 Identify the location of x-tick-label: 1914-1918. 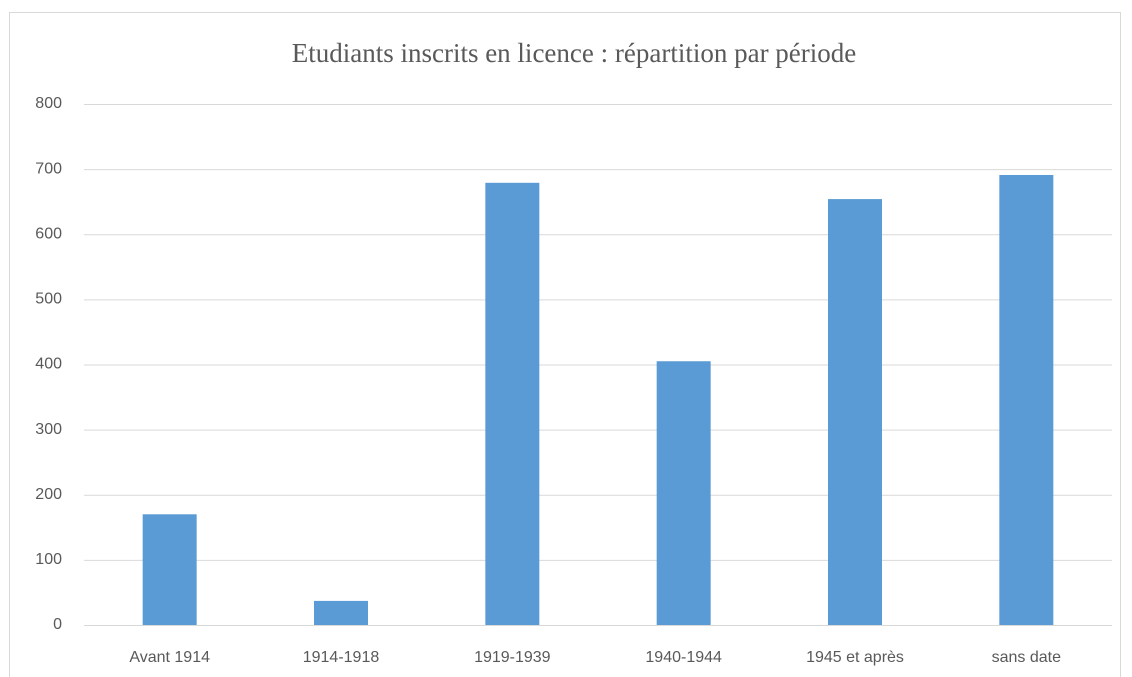
(341, 657).